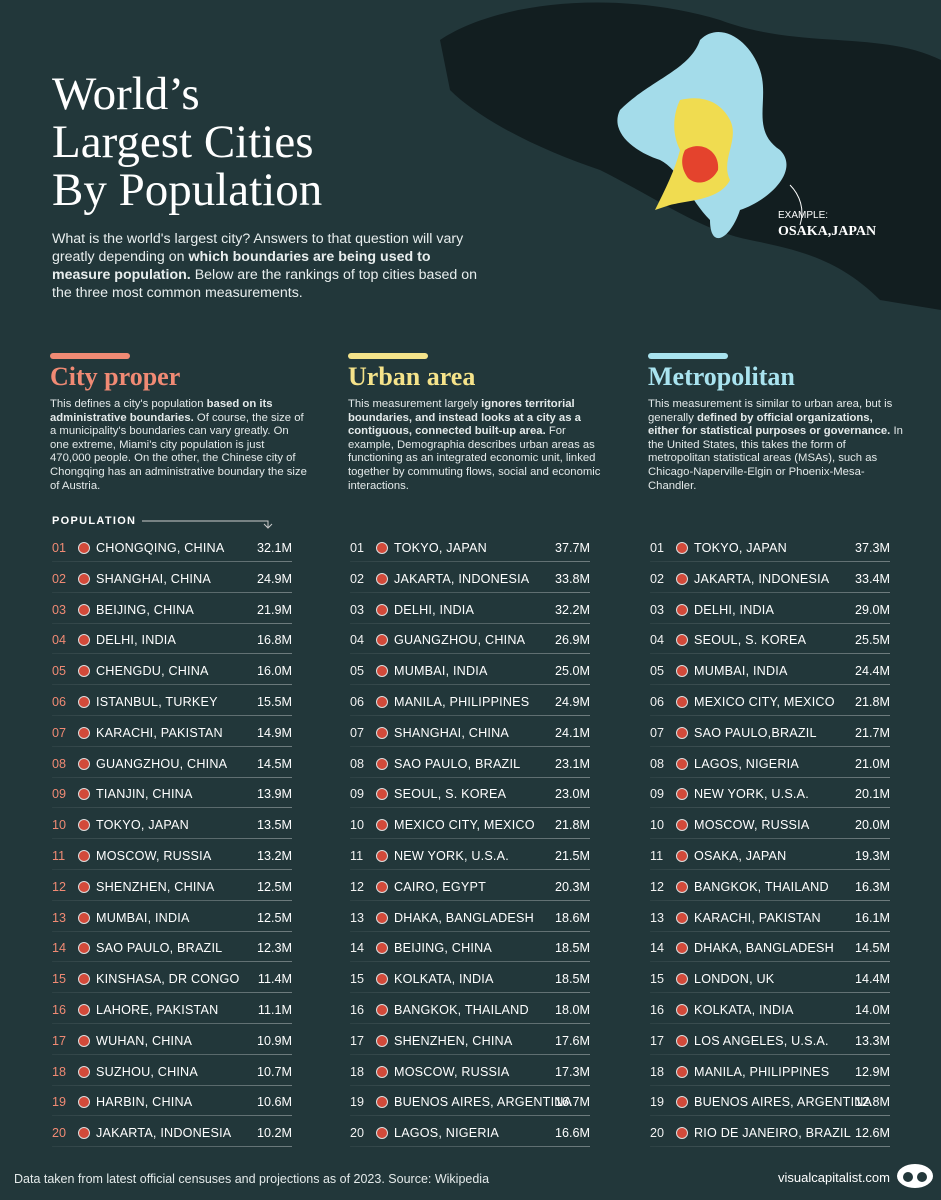 This screenshot has width=941, height=1200. I want to click on population: 24.9M, so click(274, 578).